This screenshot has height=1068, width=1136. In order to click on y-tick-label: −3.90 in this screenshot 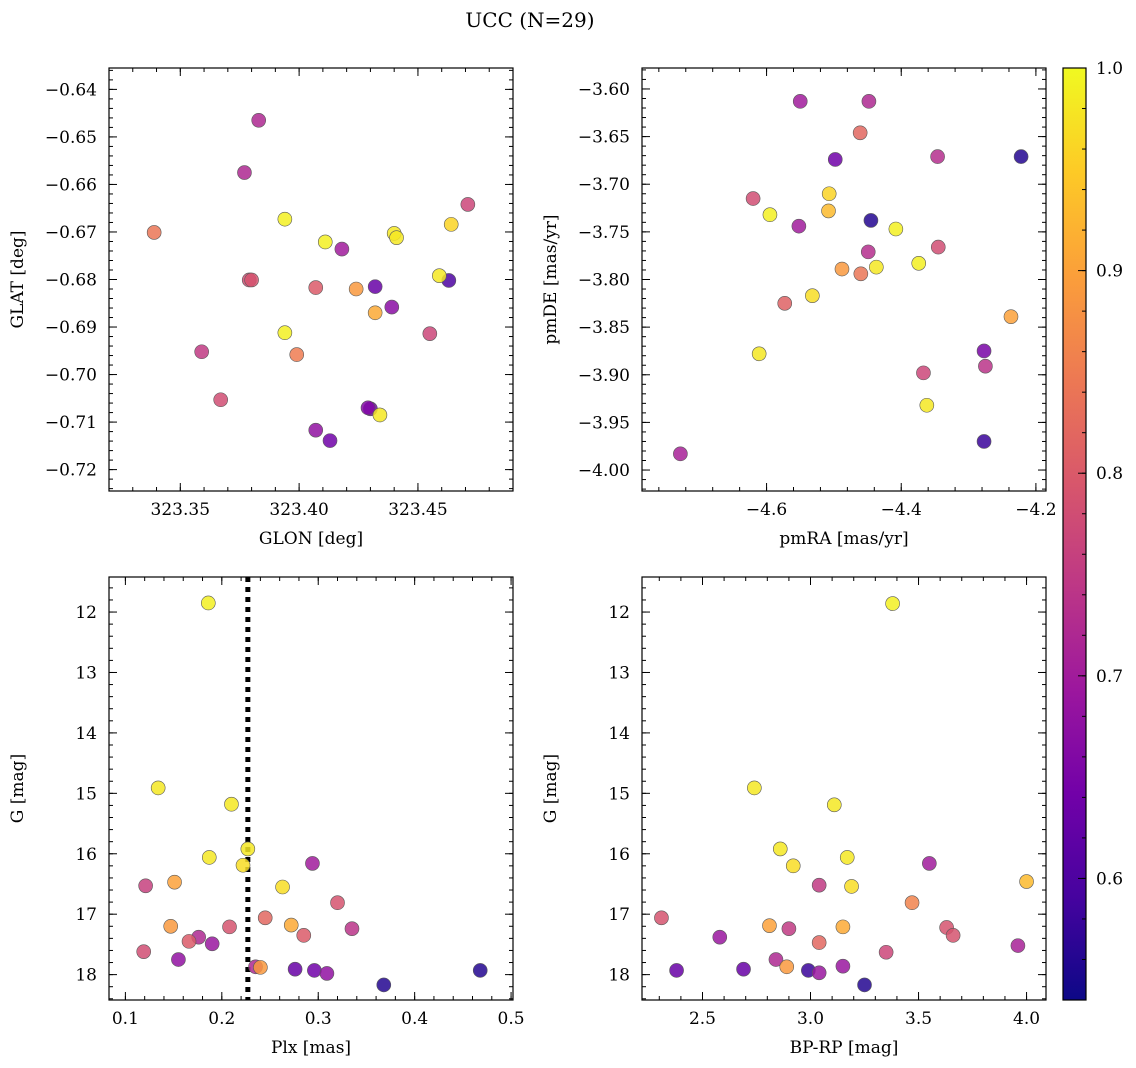, I will do `click(604, 376)`.